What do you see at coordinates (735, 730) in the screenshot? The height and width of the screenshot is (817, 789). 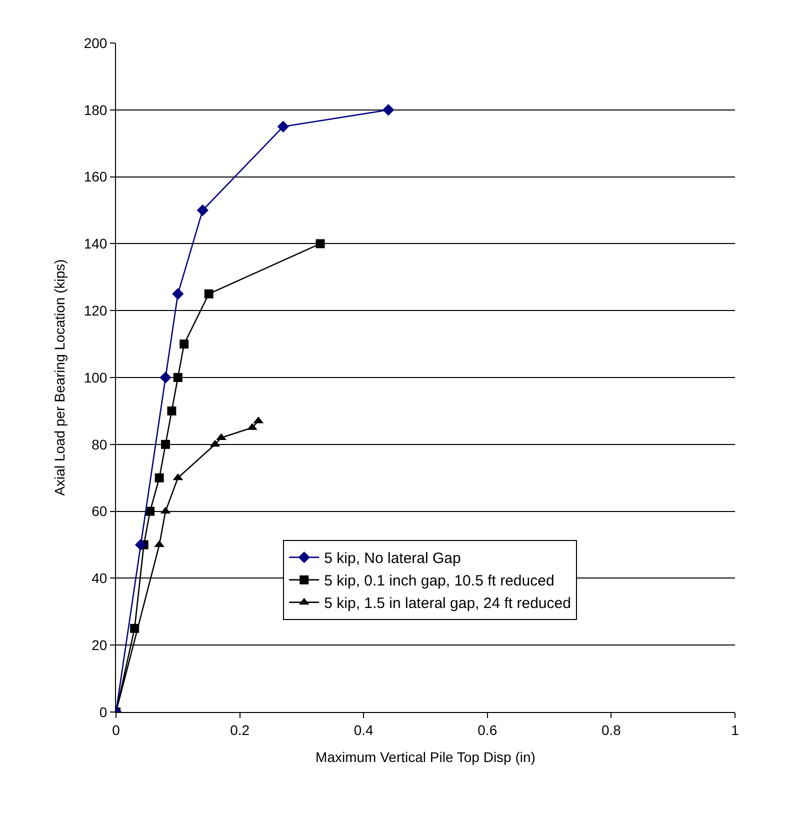 I see `x-tick-label: 1` at bounding box center [735, 730].